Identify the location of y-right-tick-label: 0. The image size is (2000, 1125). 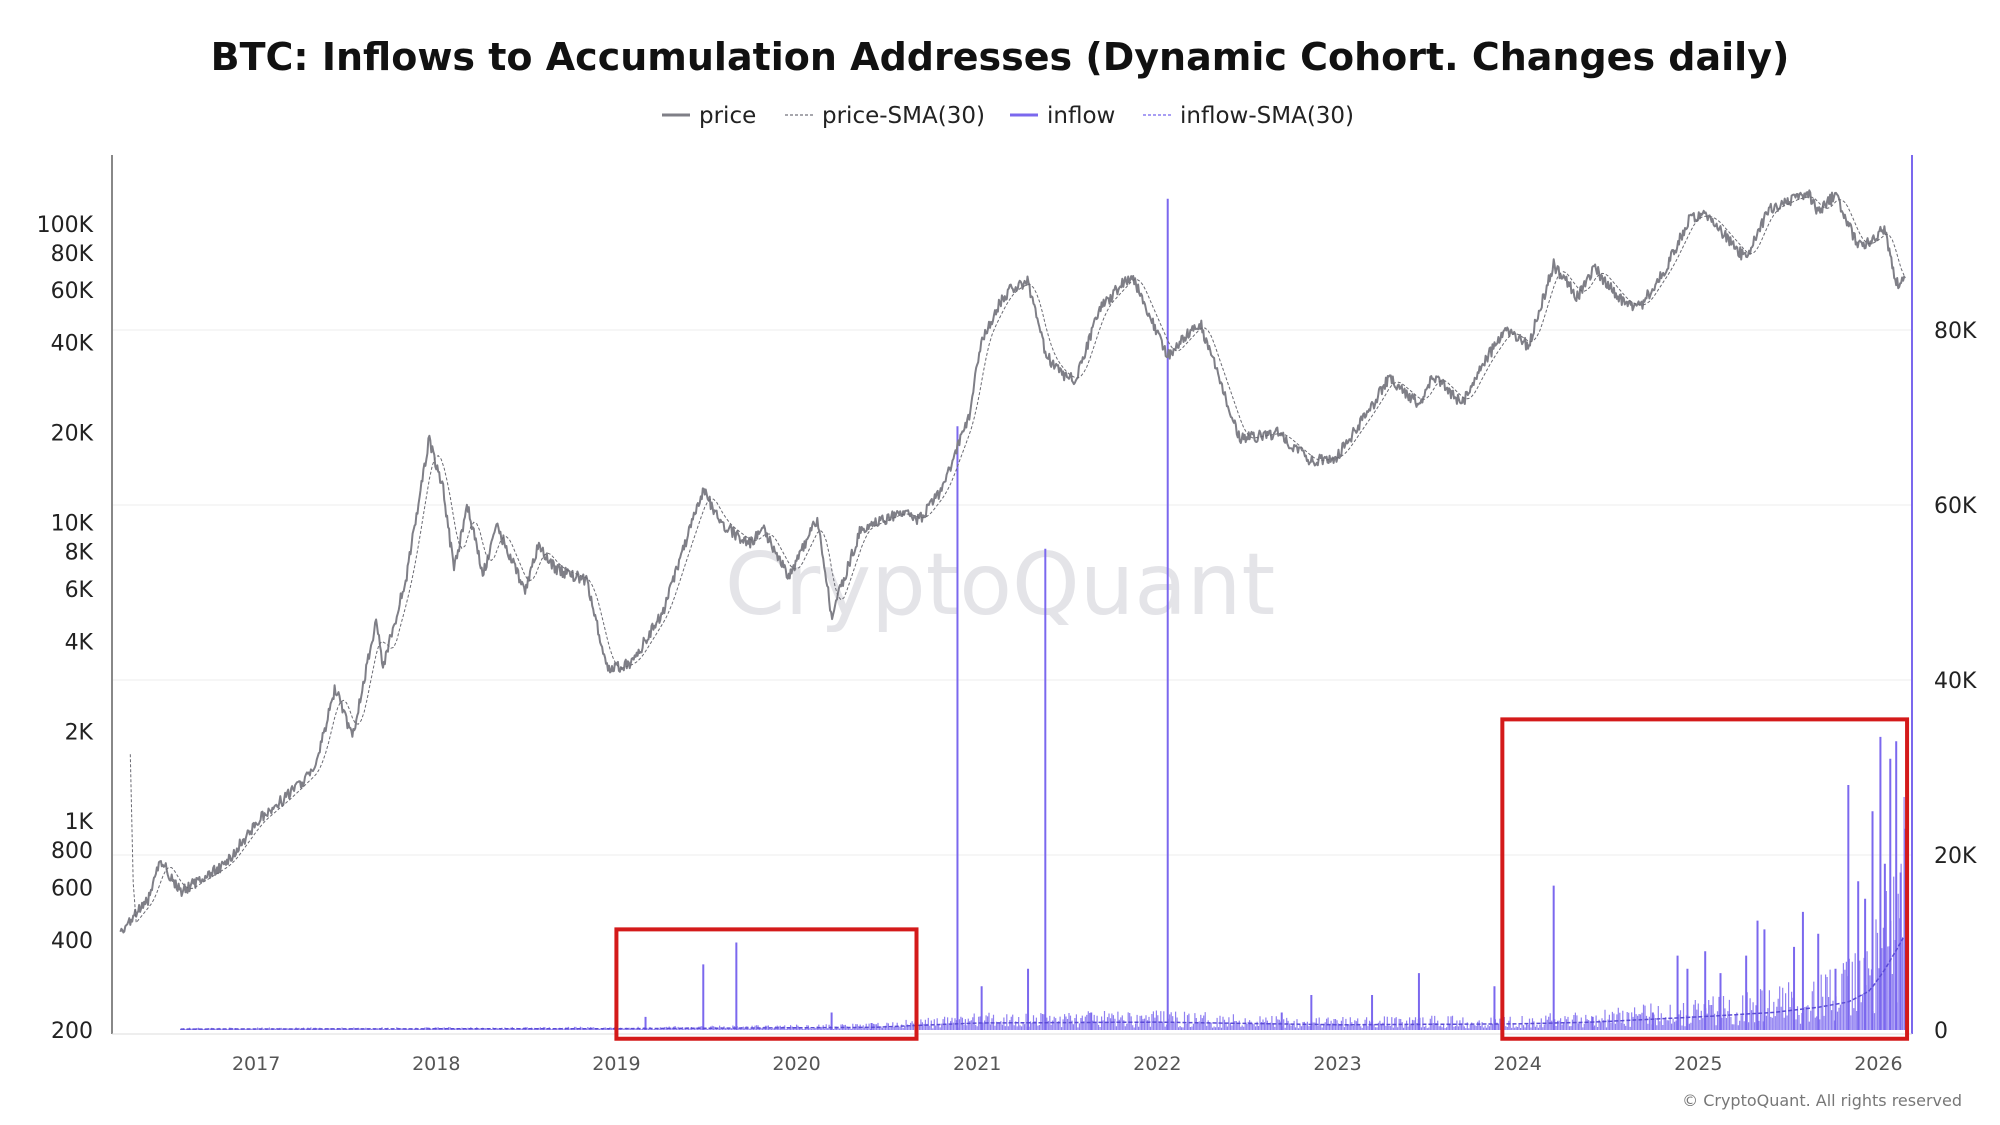
(1941, 1031).